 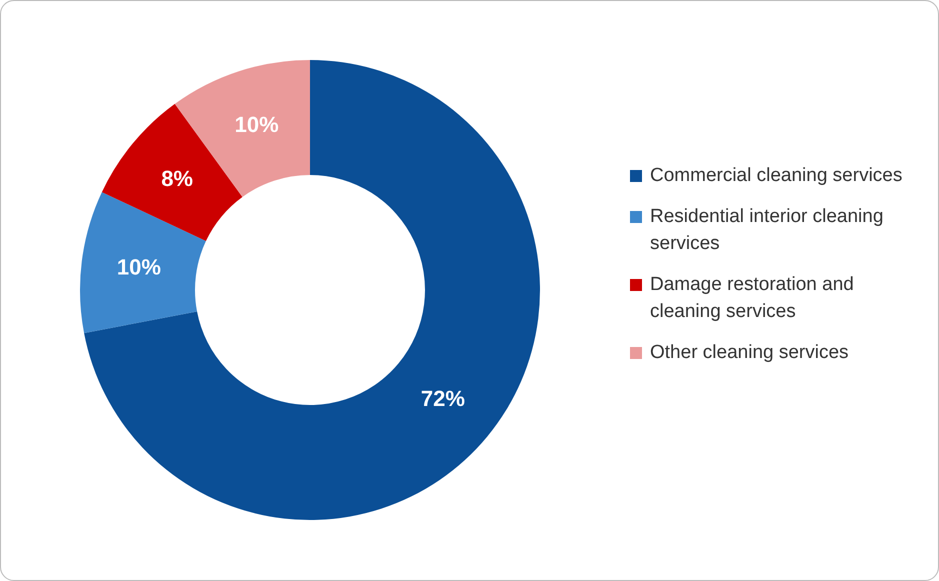 I want to click on legend-label: Other cleaning services, so click(x=749, y=353).